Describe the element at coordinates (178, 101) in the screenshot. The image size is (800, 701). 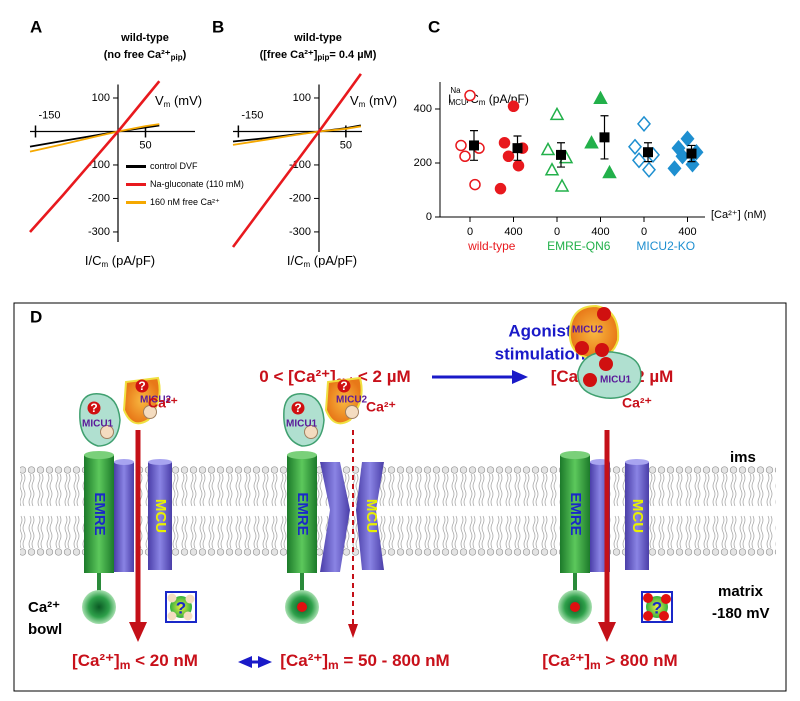
I see `x-axis-label: Vm (mV)` at that location.